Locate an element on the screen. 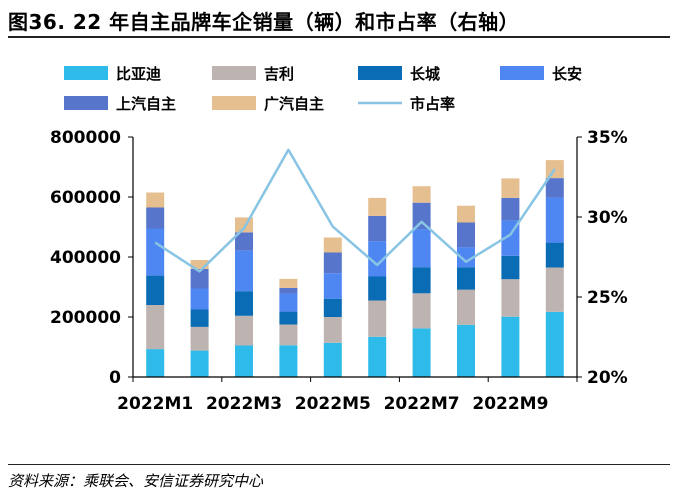  bar-2022M2-s2 is located at coordinates (199, 318).